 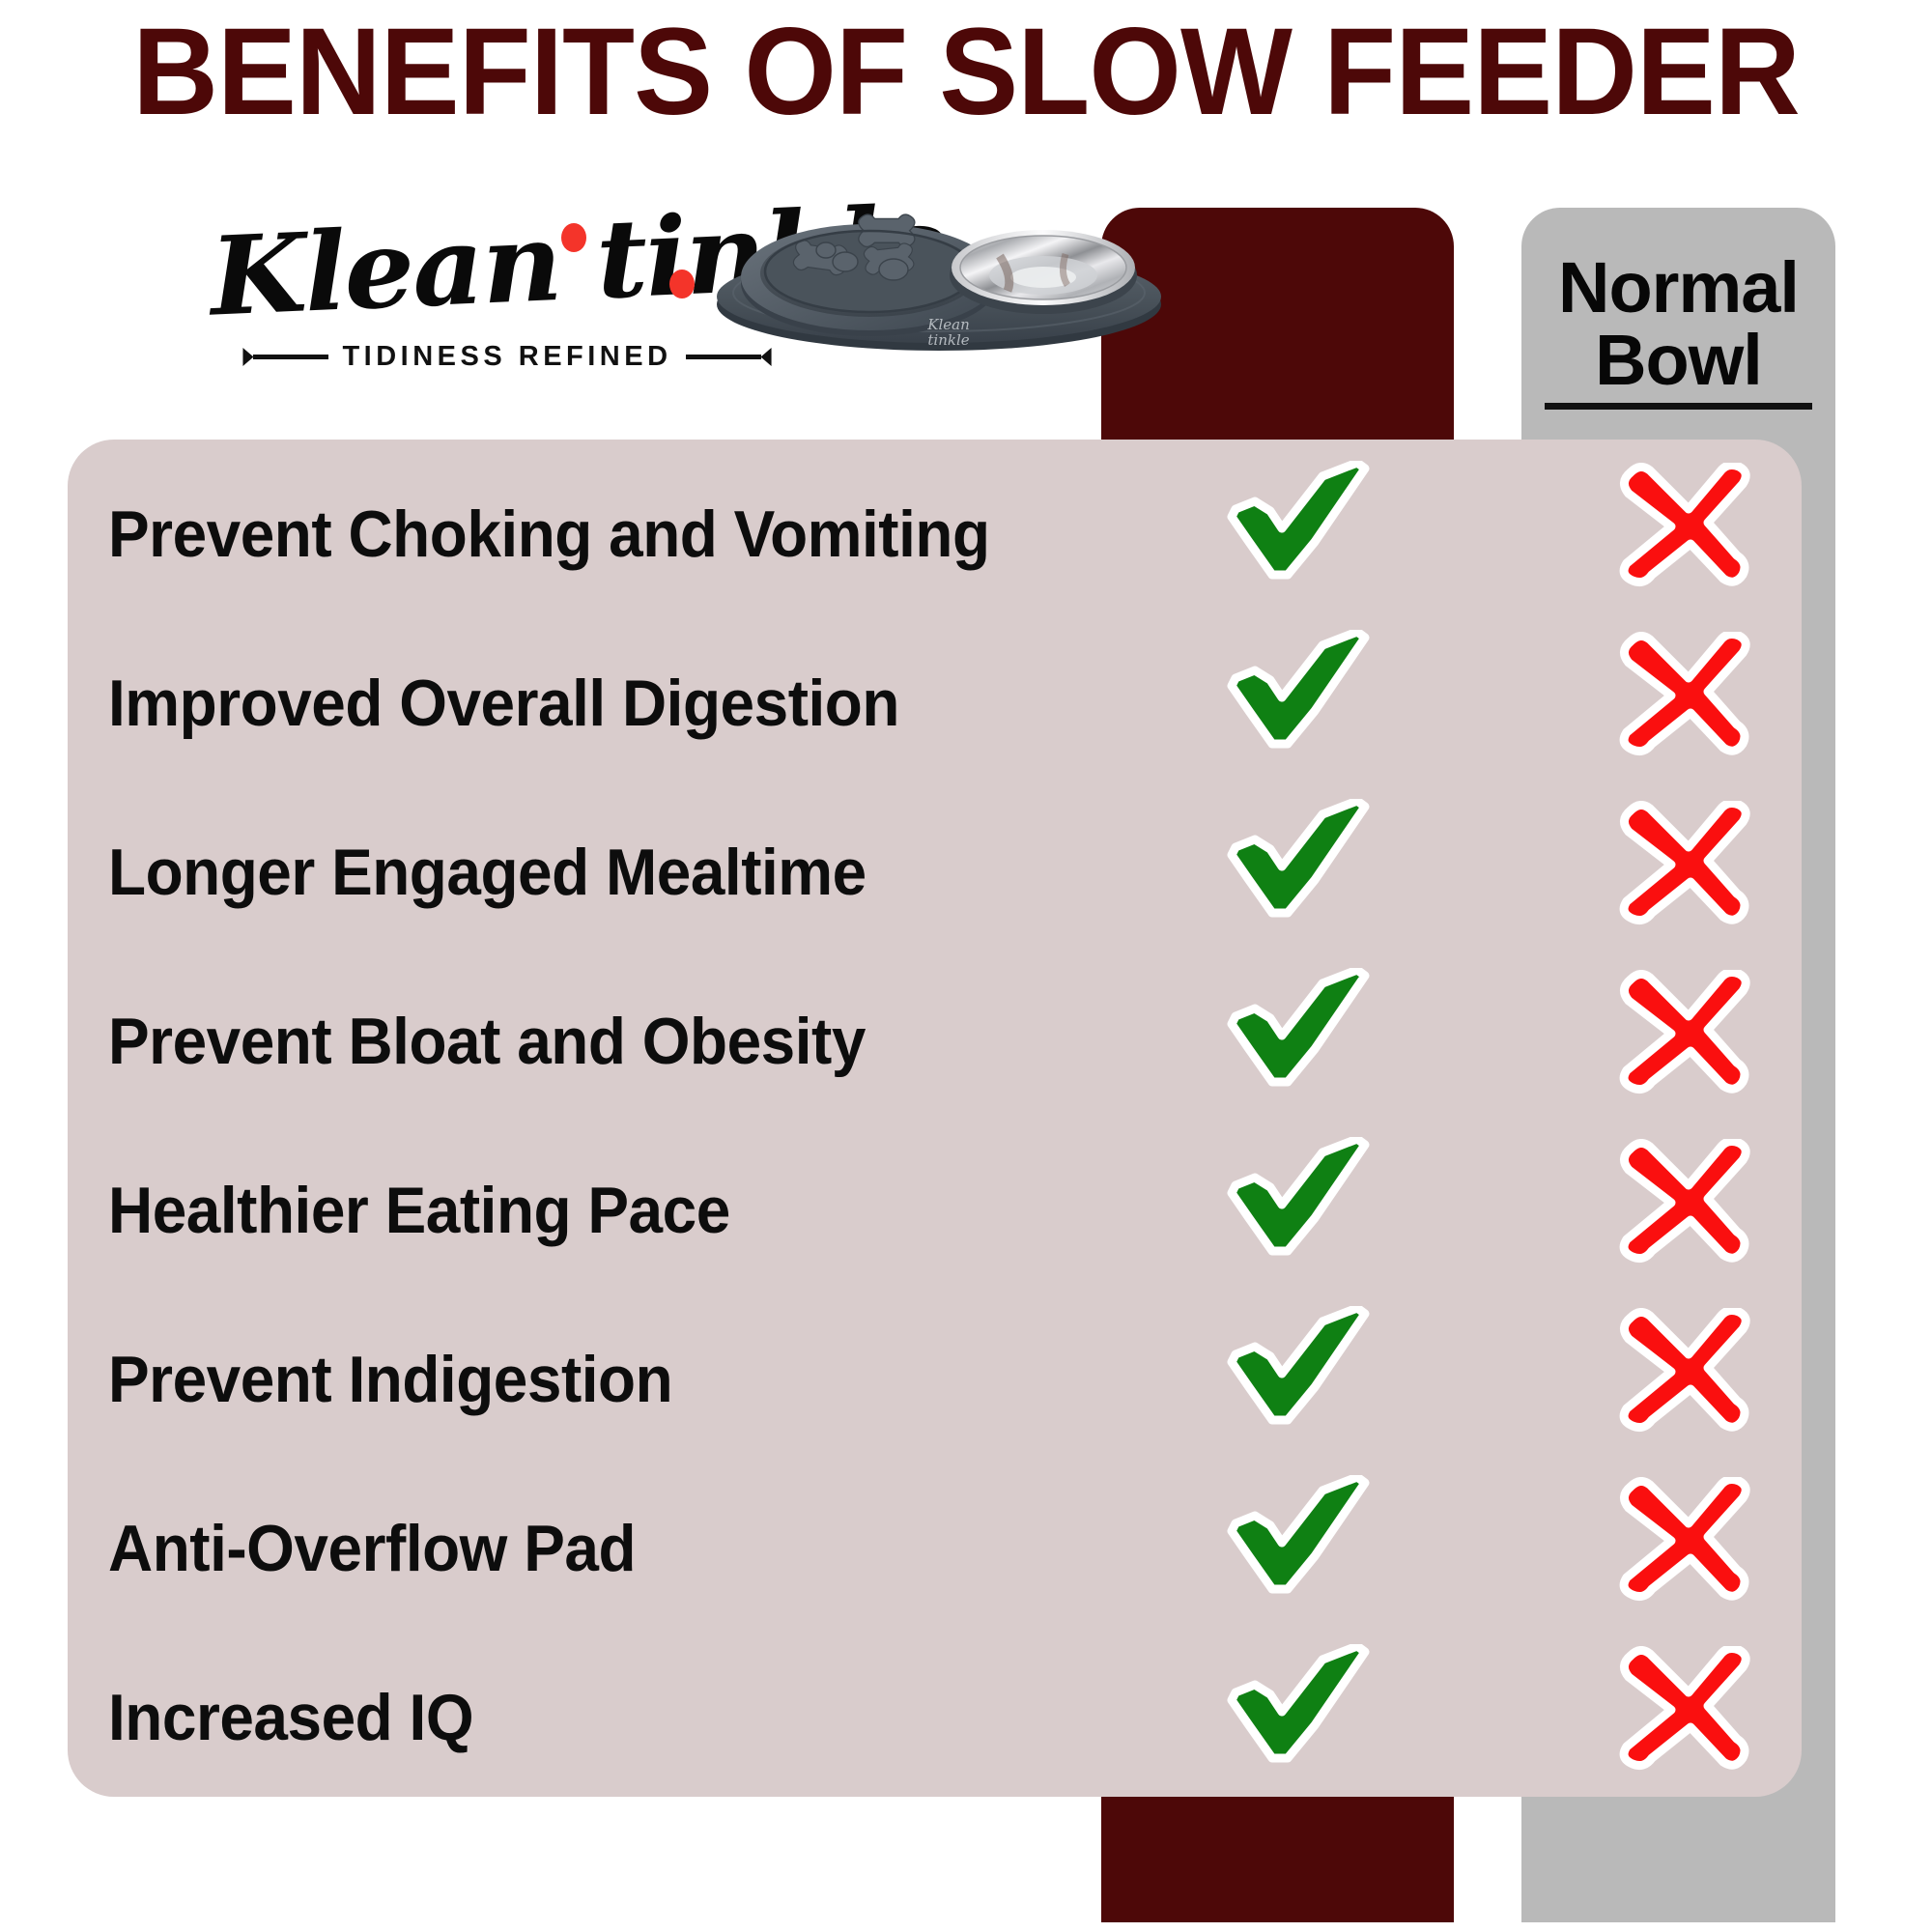 I want to click on brand-tagline-row: TIDINESS REFINED, so click(x=507, y=357).